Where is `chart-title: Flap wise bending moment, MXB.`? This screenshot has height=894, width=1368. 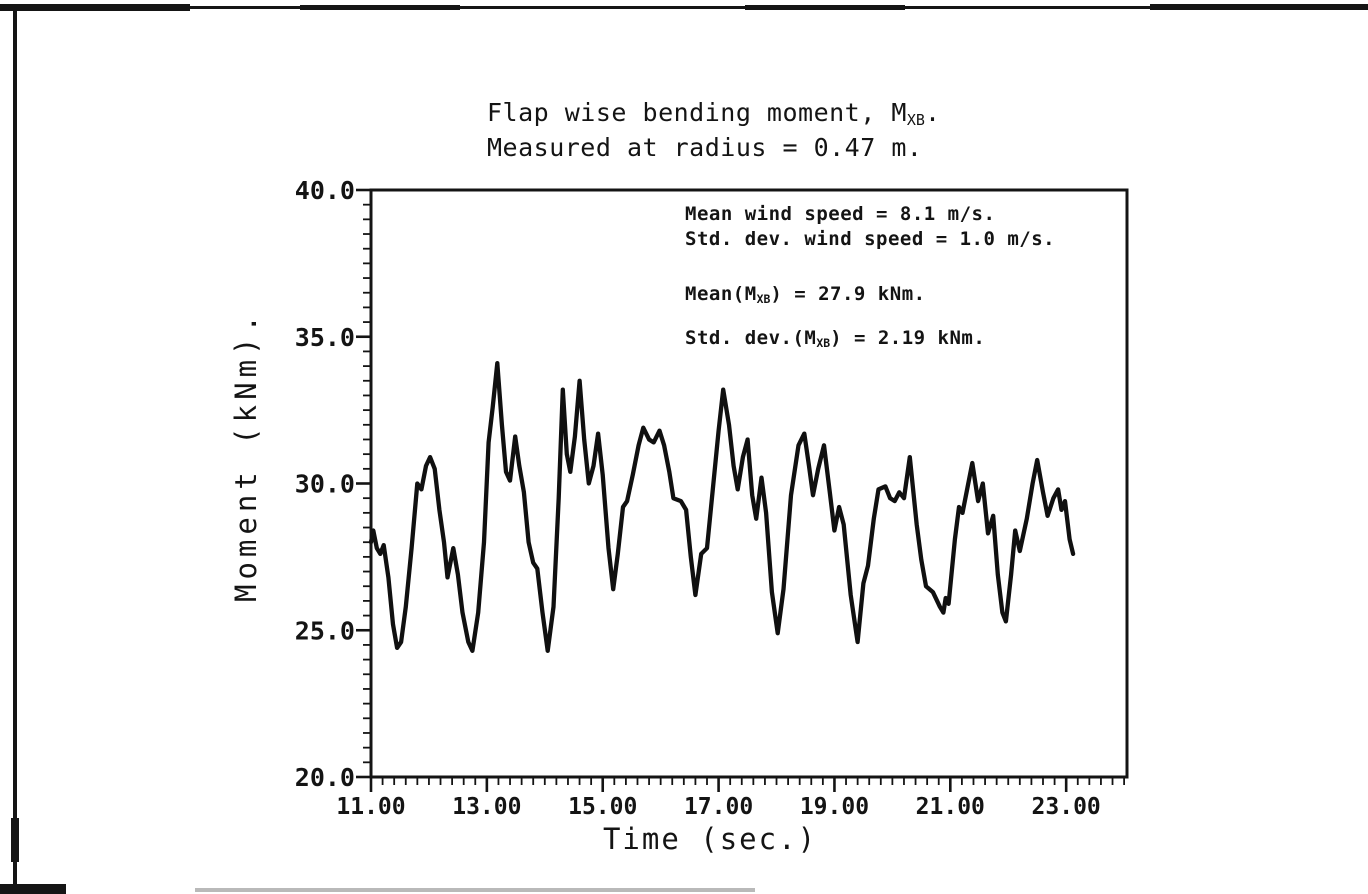 chart-title: Flap wise bending moment, MXB. is located at coordinates (714, 114).